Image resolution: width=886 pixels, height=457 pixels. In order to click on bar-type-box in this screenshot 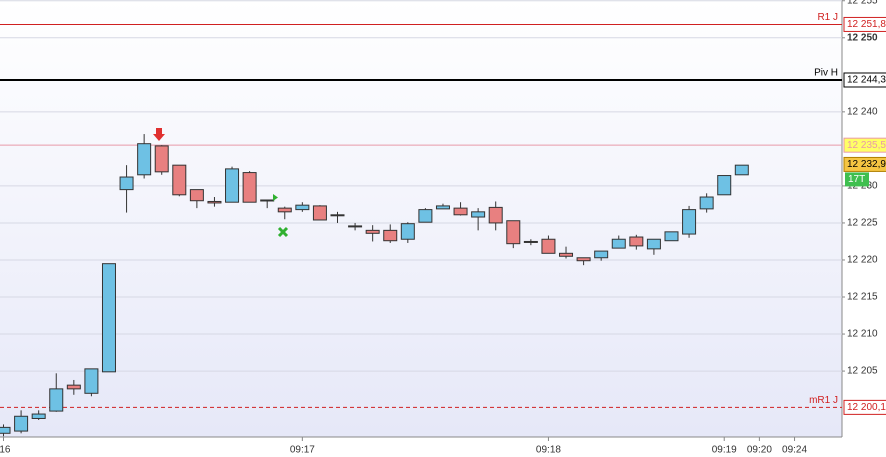, I will do `click(857, 179)`.